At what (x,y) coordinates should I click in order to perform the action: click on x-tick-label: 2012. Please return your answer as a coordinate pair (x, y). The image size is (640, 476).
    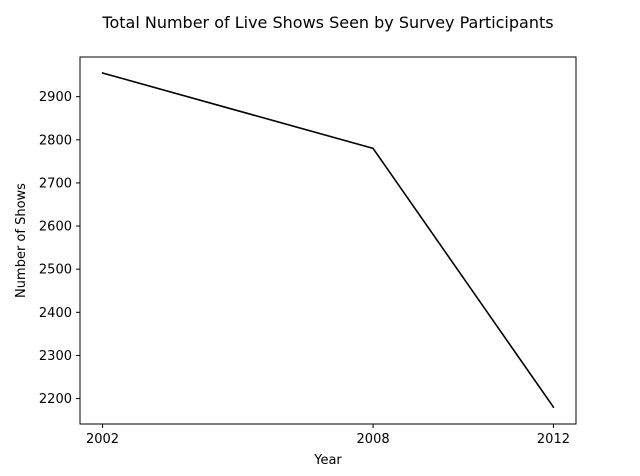
    Looking at the image, I should click on (553, 439).